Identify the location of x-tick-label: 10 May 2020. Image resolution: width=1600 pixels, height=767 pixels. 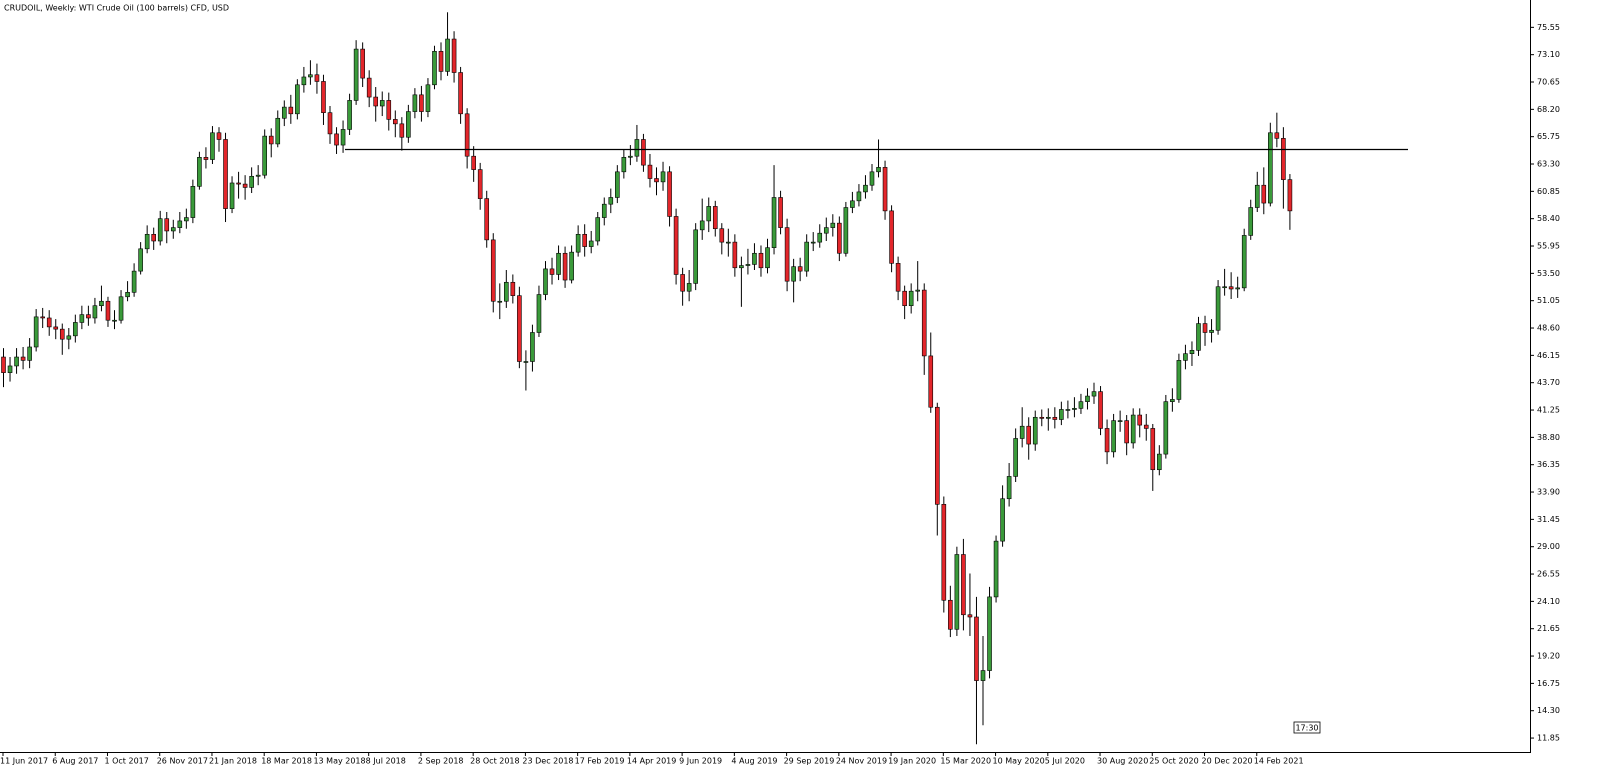
(1019, 761).